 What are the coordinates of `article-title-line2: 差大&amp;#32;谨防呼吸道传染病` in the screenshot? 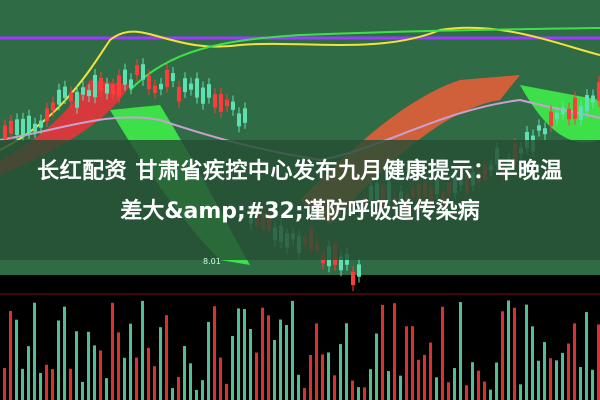 It's located at (300, 211).